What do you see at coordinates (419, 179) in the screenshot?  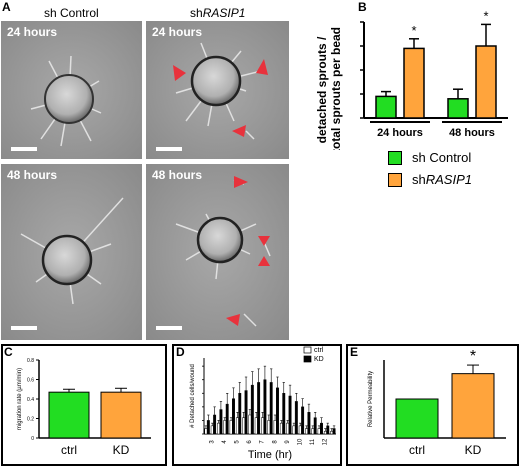 I see `legend-label-rasip1-prefix: sh` at bounding box center [419, 179].